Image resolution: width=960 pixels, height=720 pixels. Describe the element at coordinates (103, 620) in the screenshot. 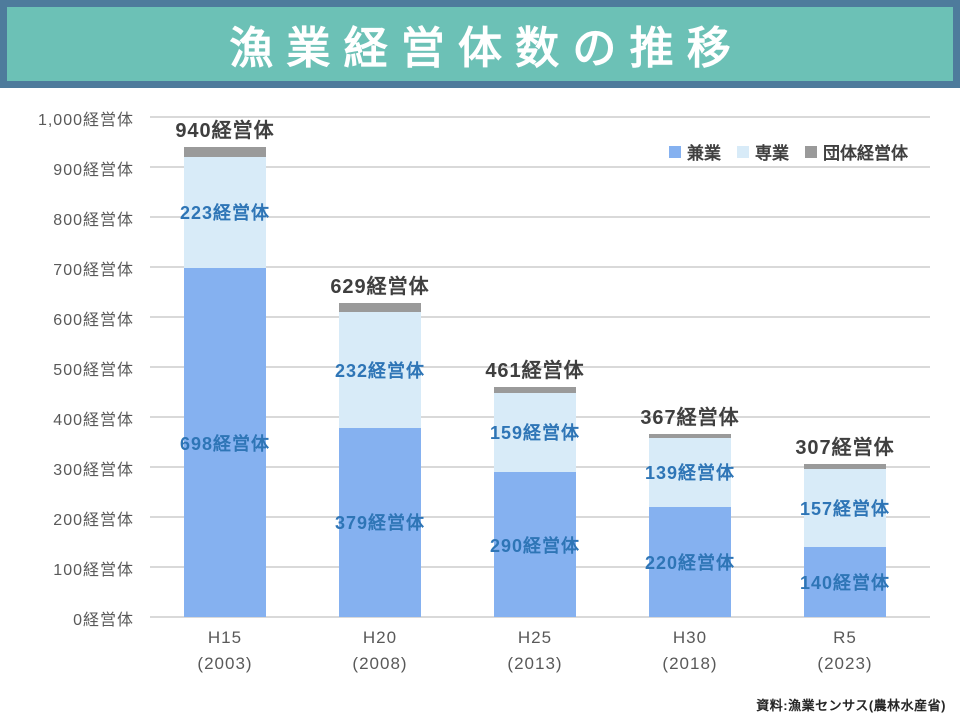

I see `y-axis-label: 0経営体` at that location.